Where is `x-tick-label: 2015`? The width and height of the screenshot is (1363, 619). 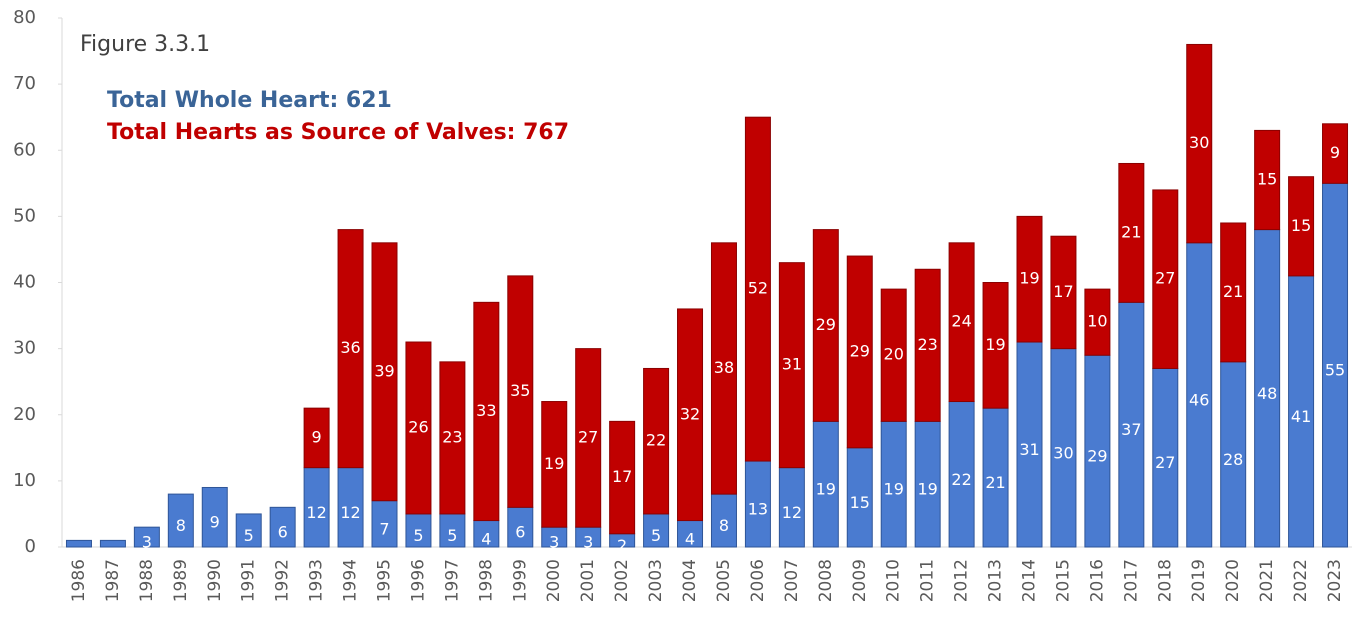 x-tick-label: 2015 is located at coordinates (1063, 580).